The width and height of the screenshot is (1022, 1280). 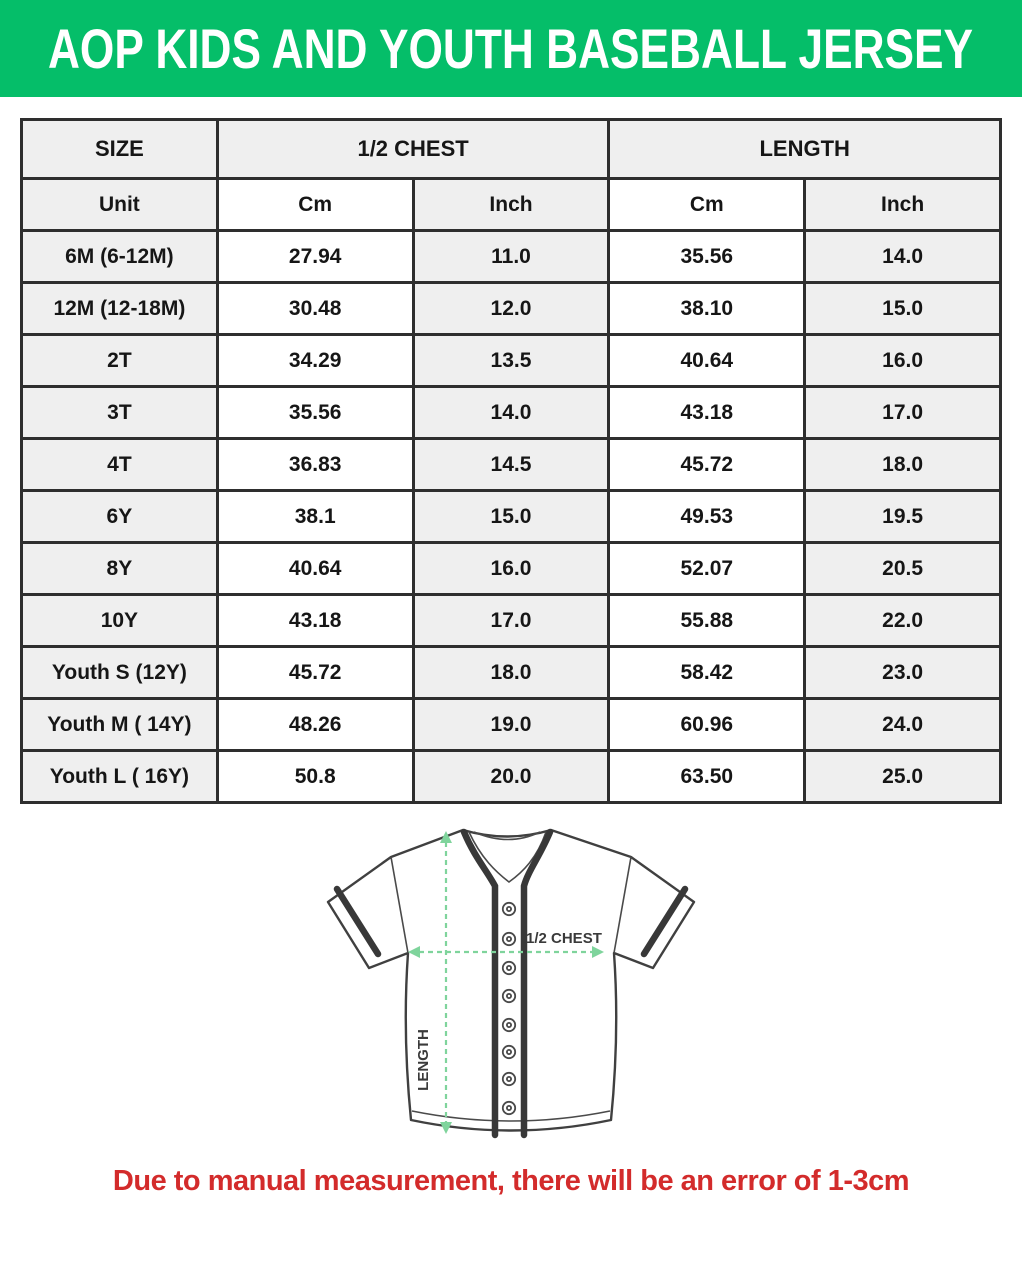 What do you see at coordinates (902, 204) in the screenshot?
I see `unit-header-length-inch: Inch` at bounding box center [902, 204].